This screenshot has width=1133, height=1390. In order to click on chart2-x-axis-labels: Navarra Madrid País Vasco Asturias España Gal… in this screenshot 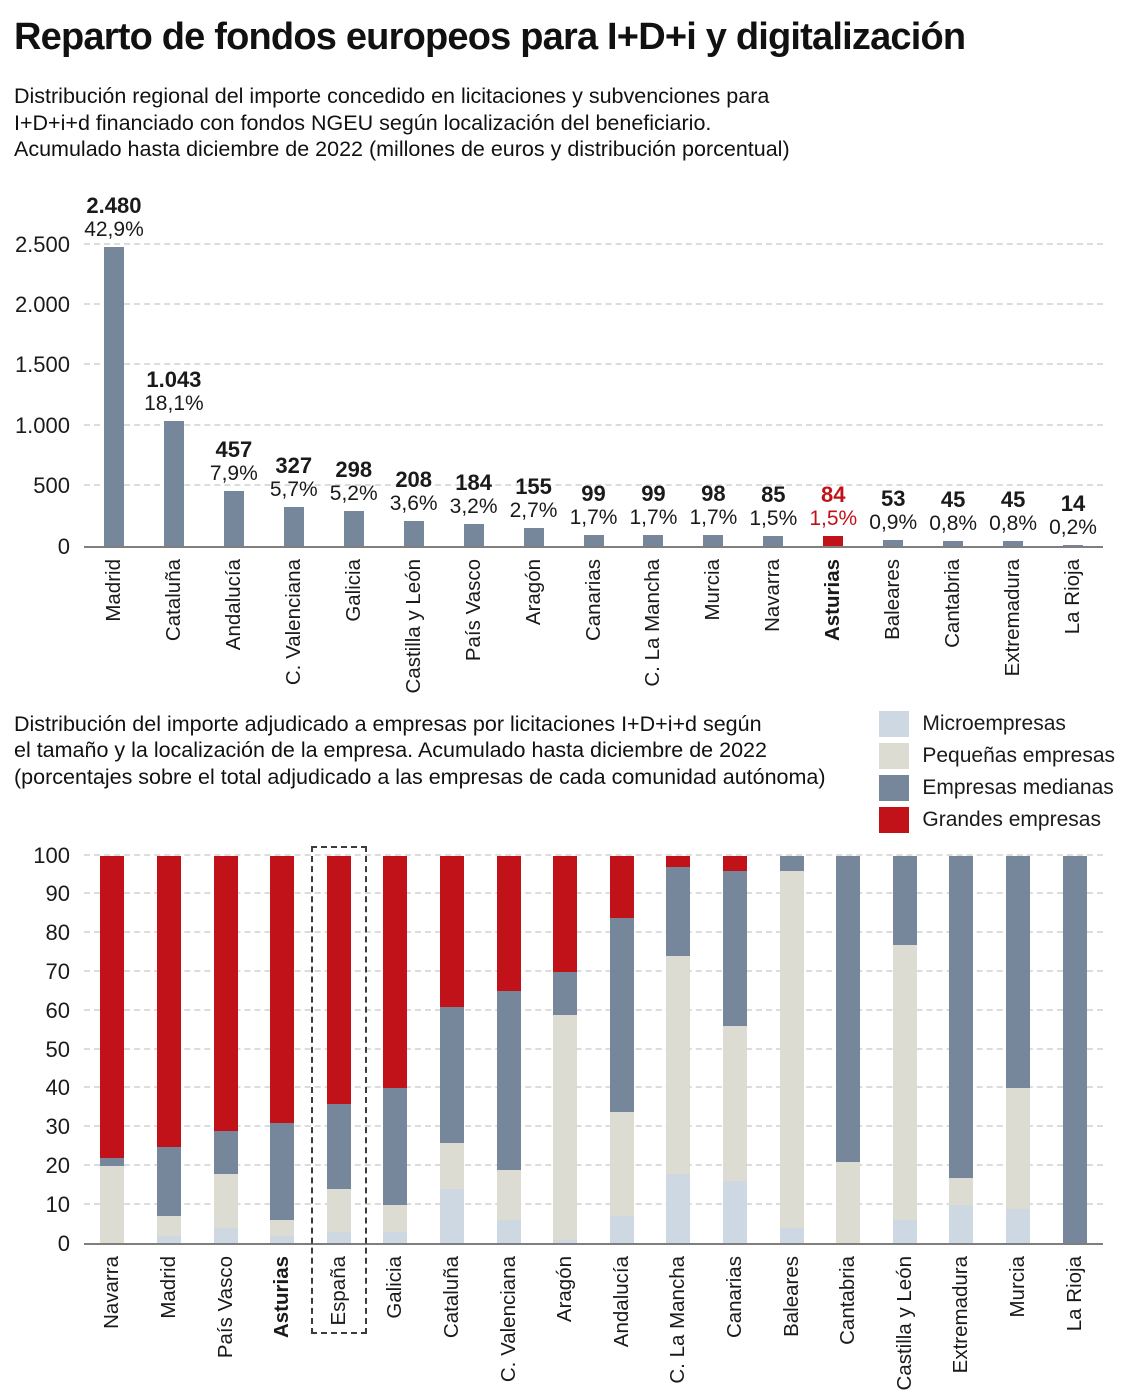, I will do `click(593, 1317)`.